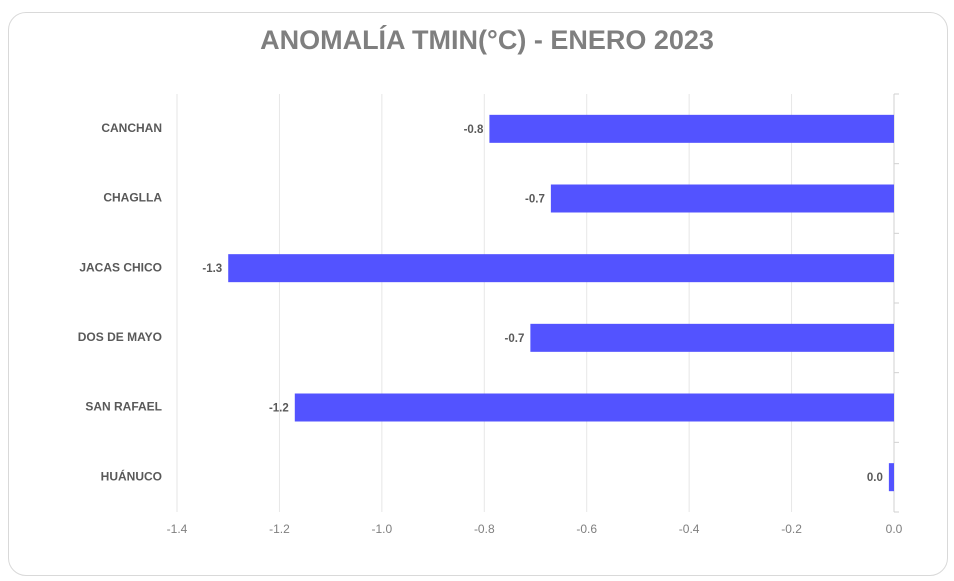 The height and width of the screenshot is (581, 954). I want to click on x-tick-label: 0.0, so click(894, 529).